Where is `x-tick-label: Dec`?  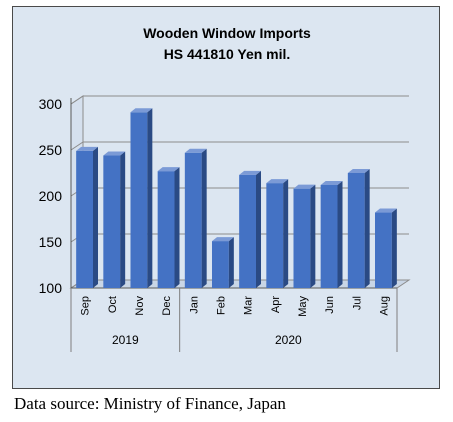
x-tick-label: Dec is located at coordinates (167, 306).